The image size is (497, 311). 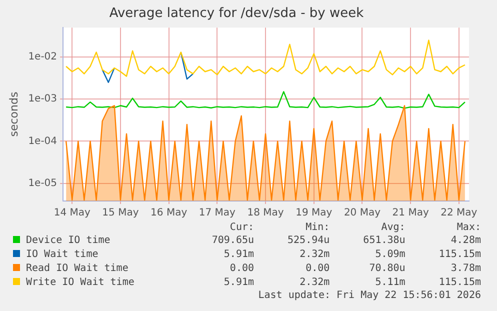 I want to click on x-tick-label: 20 May, so click(x=362, y=213).